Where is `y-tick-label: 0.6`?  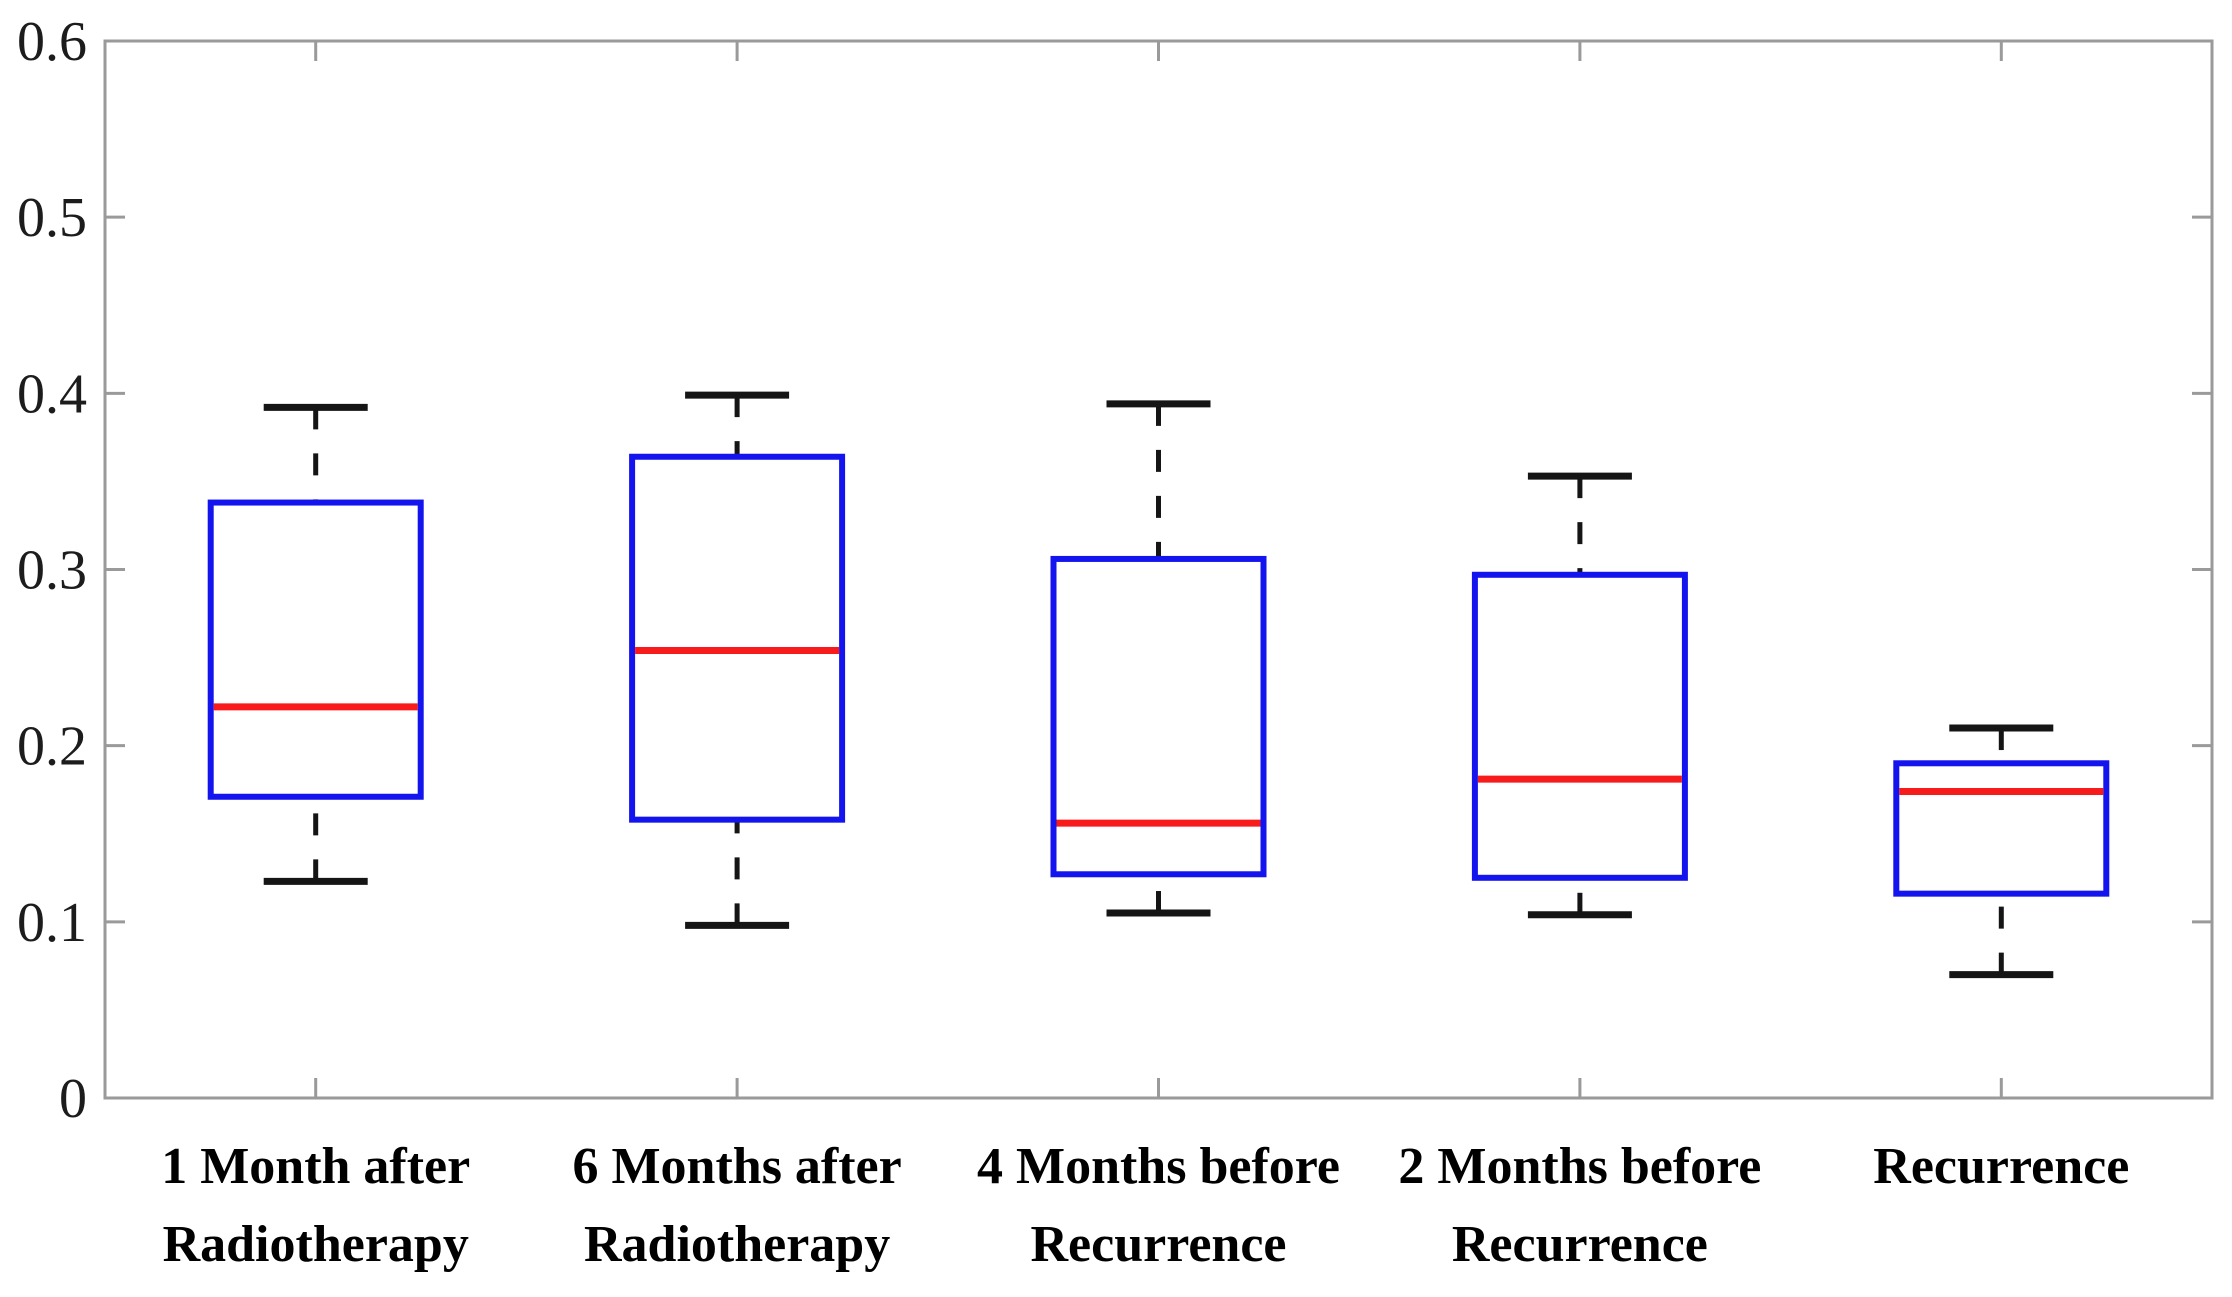 y-tick-label: 0.6 is located at coordinates (52, 42).